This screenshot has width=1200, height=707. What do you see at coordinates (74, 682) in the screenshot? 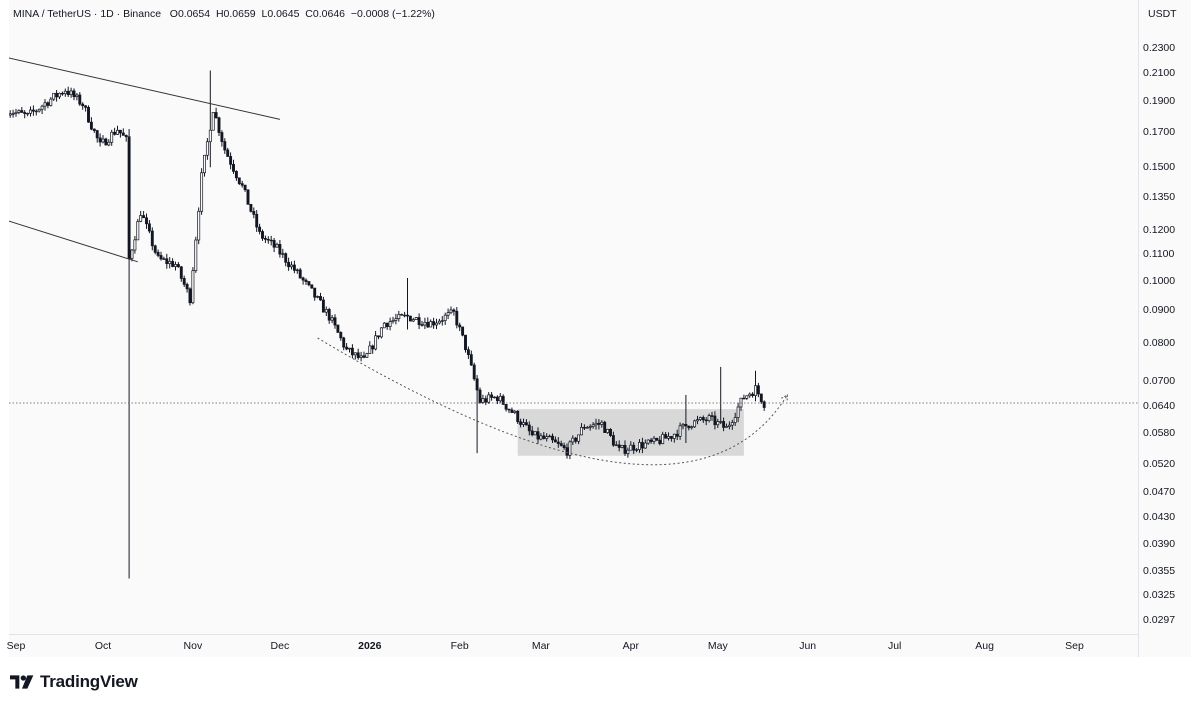
I see `brand: TradingView` at bounding box center [74, 682].